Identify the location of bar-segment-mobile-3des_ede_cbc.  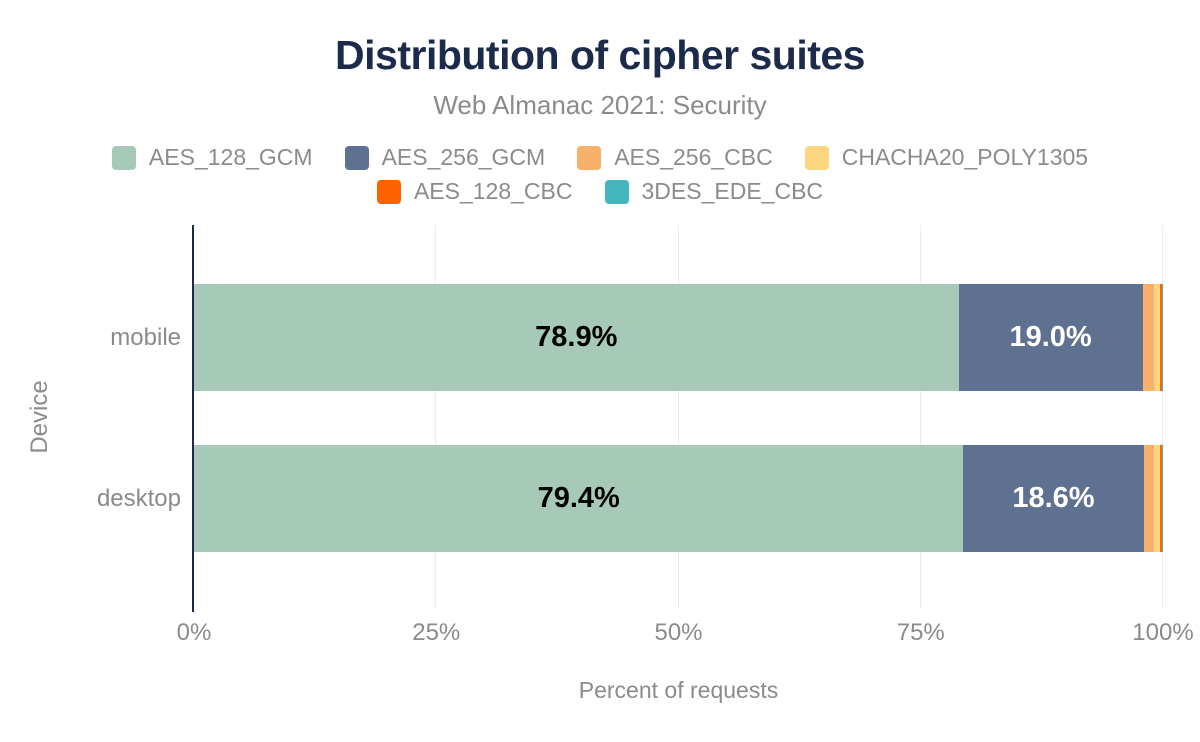
(1162, 337).